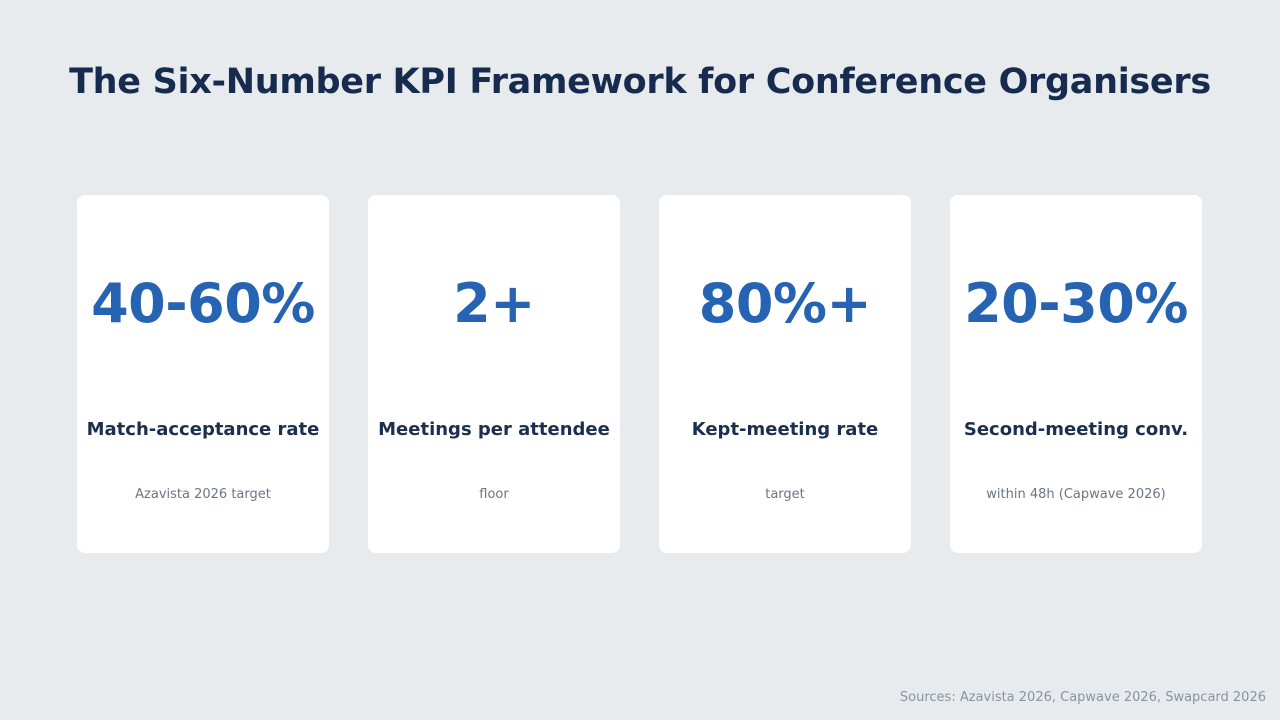  Describe the element at coordinates (494, 494) in the screenshot. I see `kpi-note: floor` at that location.